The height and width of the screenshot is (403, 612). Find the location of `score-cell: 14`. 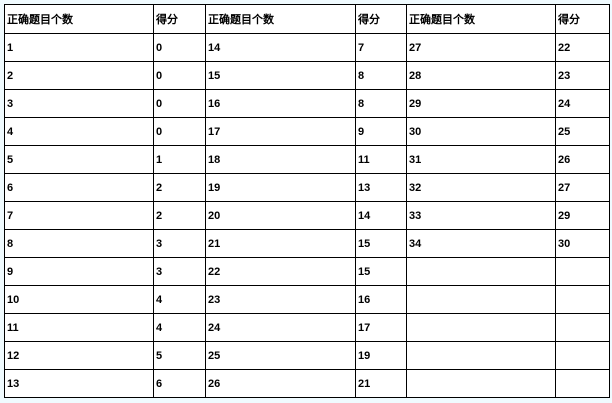

score-cell: 14 is located at coordinates (381, 215).